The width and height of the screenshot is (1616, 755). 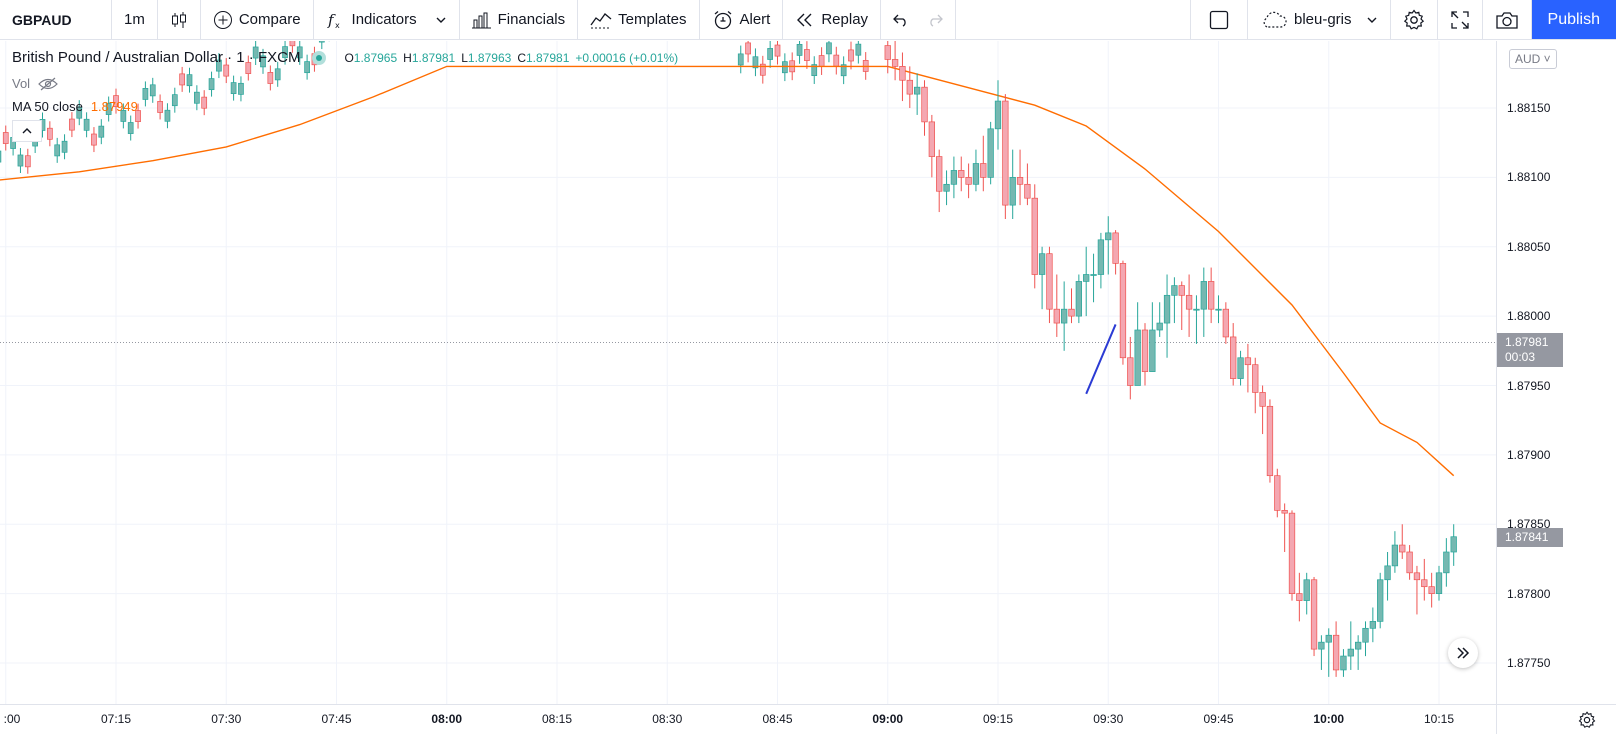 What do you see at coordinates (56, 19) in the screenshot?
I see `symbol-search: GBPAUD` at bounding box center [56, 19].